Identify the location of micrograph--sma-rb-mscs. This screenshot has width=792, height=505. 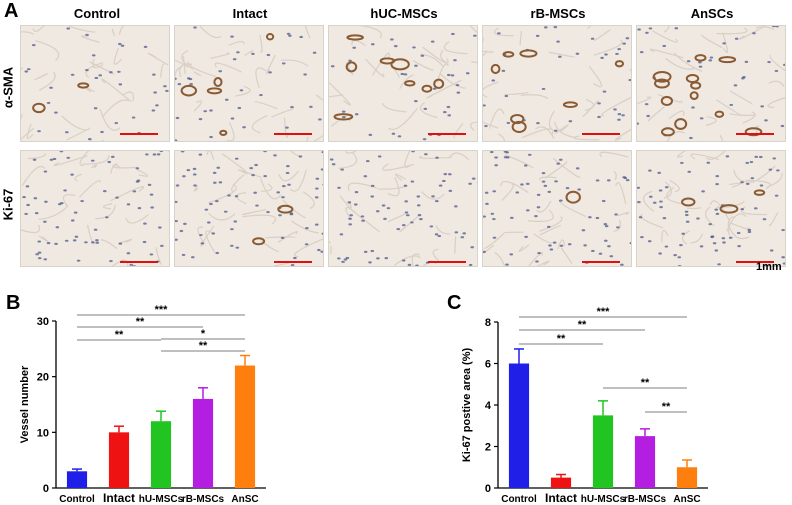
(557, 83).